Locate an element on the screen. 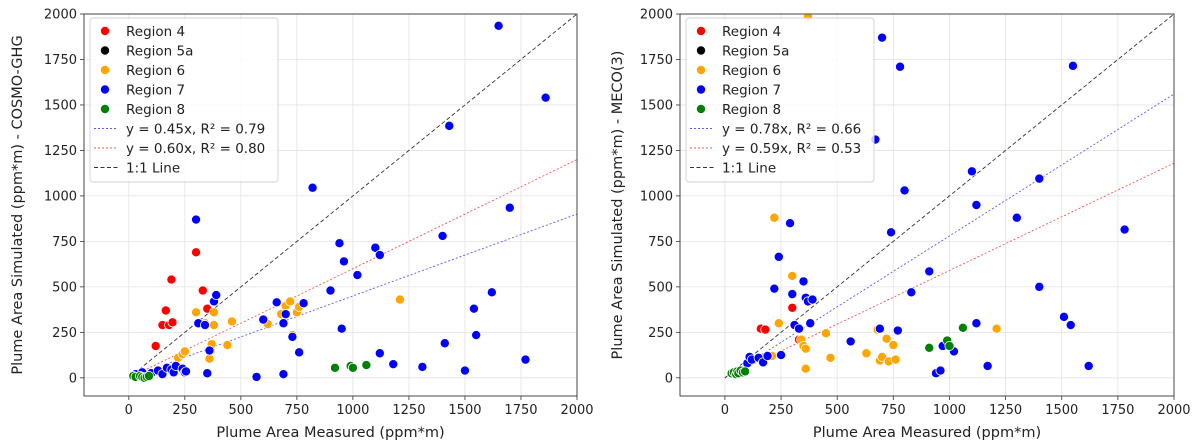 This screenshot has height=444, width=1198. y-tick-label: 1750 is located at coordinates (60, 60).